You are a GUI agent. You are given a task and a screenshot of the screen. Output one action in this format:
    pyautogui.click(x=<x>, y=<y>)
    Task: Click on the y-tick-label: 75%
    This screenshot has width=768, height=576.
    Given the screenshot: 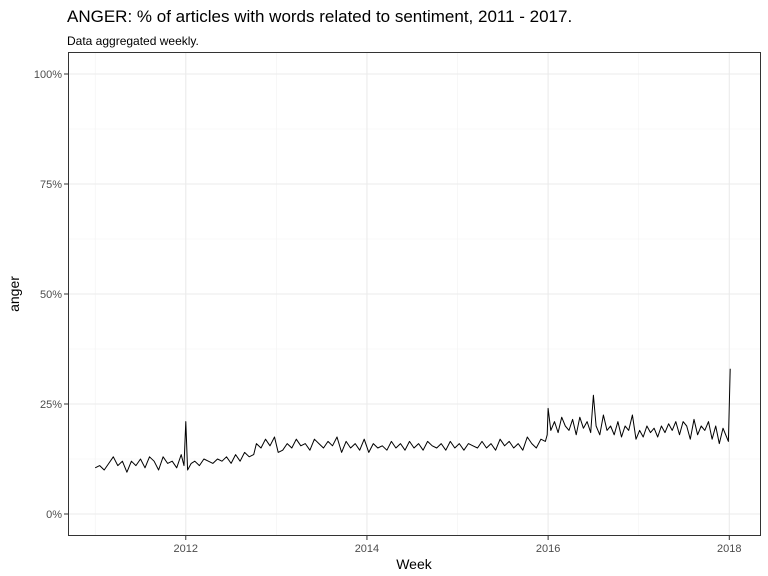 What is the action you would take?
    pyautogui.click(x=51, y=185)
    